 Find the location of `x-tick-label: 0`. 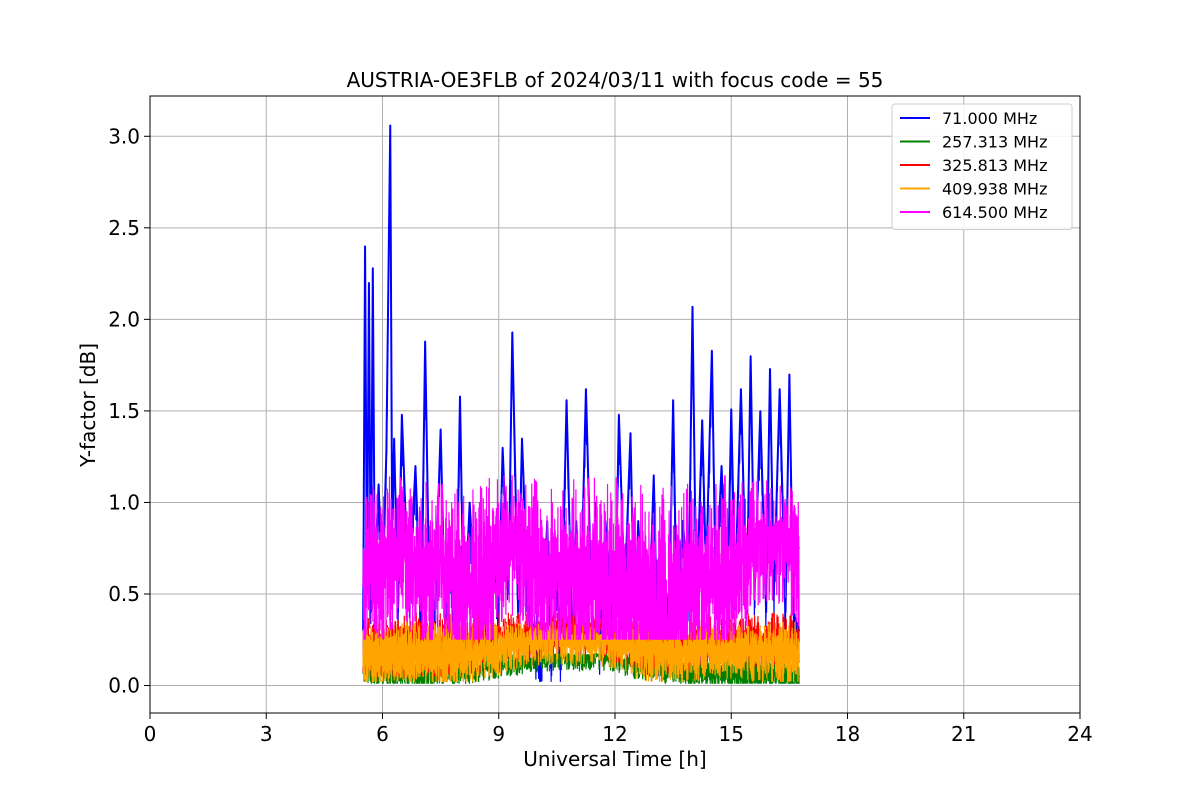

x-tick-label: 0 is located at coordinates (150, 734).